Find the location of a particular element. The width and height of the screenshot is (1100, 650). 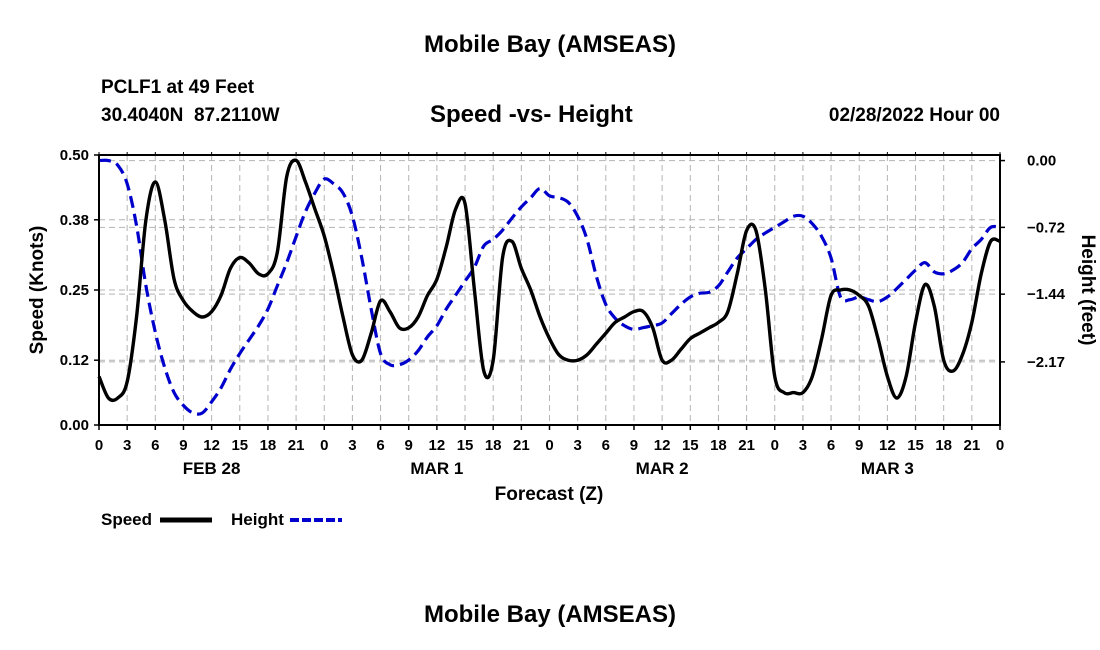

day-label: MAR 3 is located at coordinates (887, 468).